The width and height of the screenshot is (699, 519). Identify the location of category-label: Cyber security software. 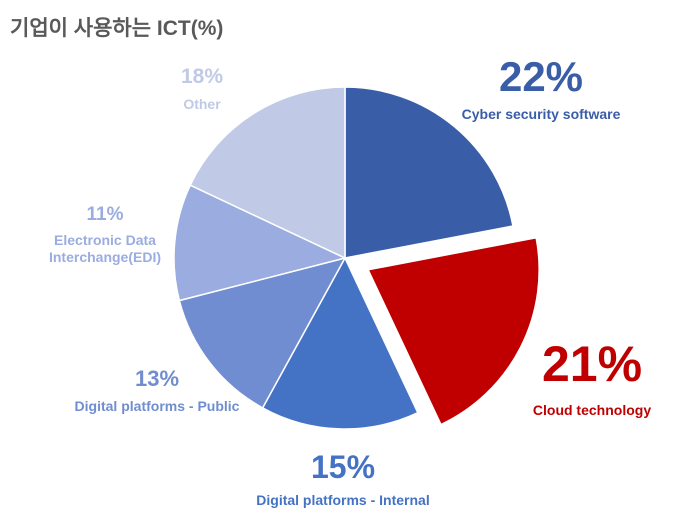
(541, 114).